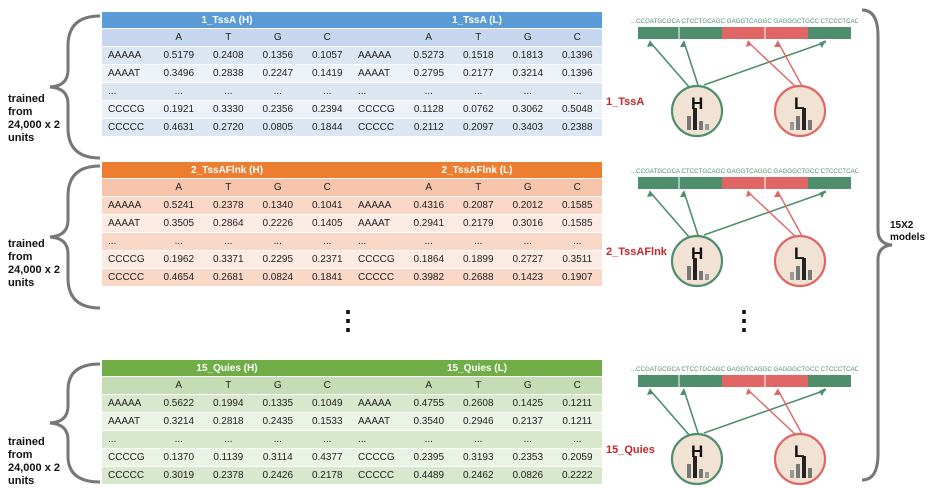 The width and height of the screenshot is (928, 488). I want to click on table-cell: 0.1128, so click(429, 109).